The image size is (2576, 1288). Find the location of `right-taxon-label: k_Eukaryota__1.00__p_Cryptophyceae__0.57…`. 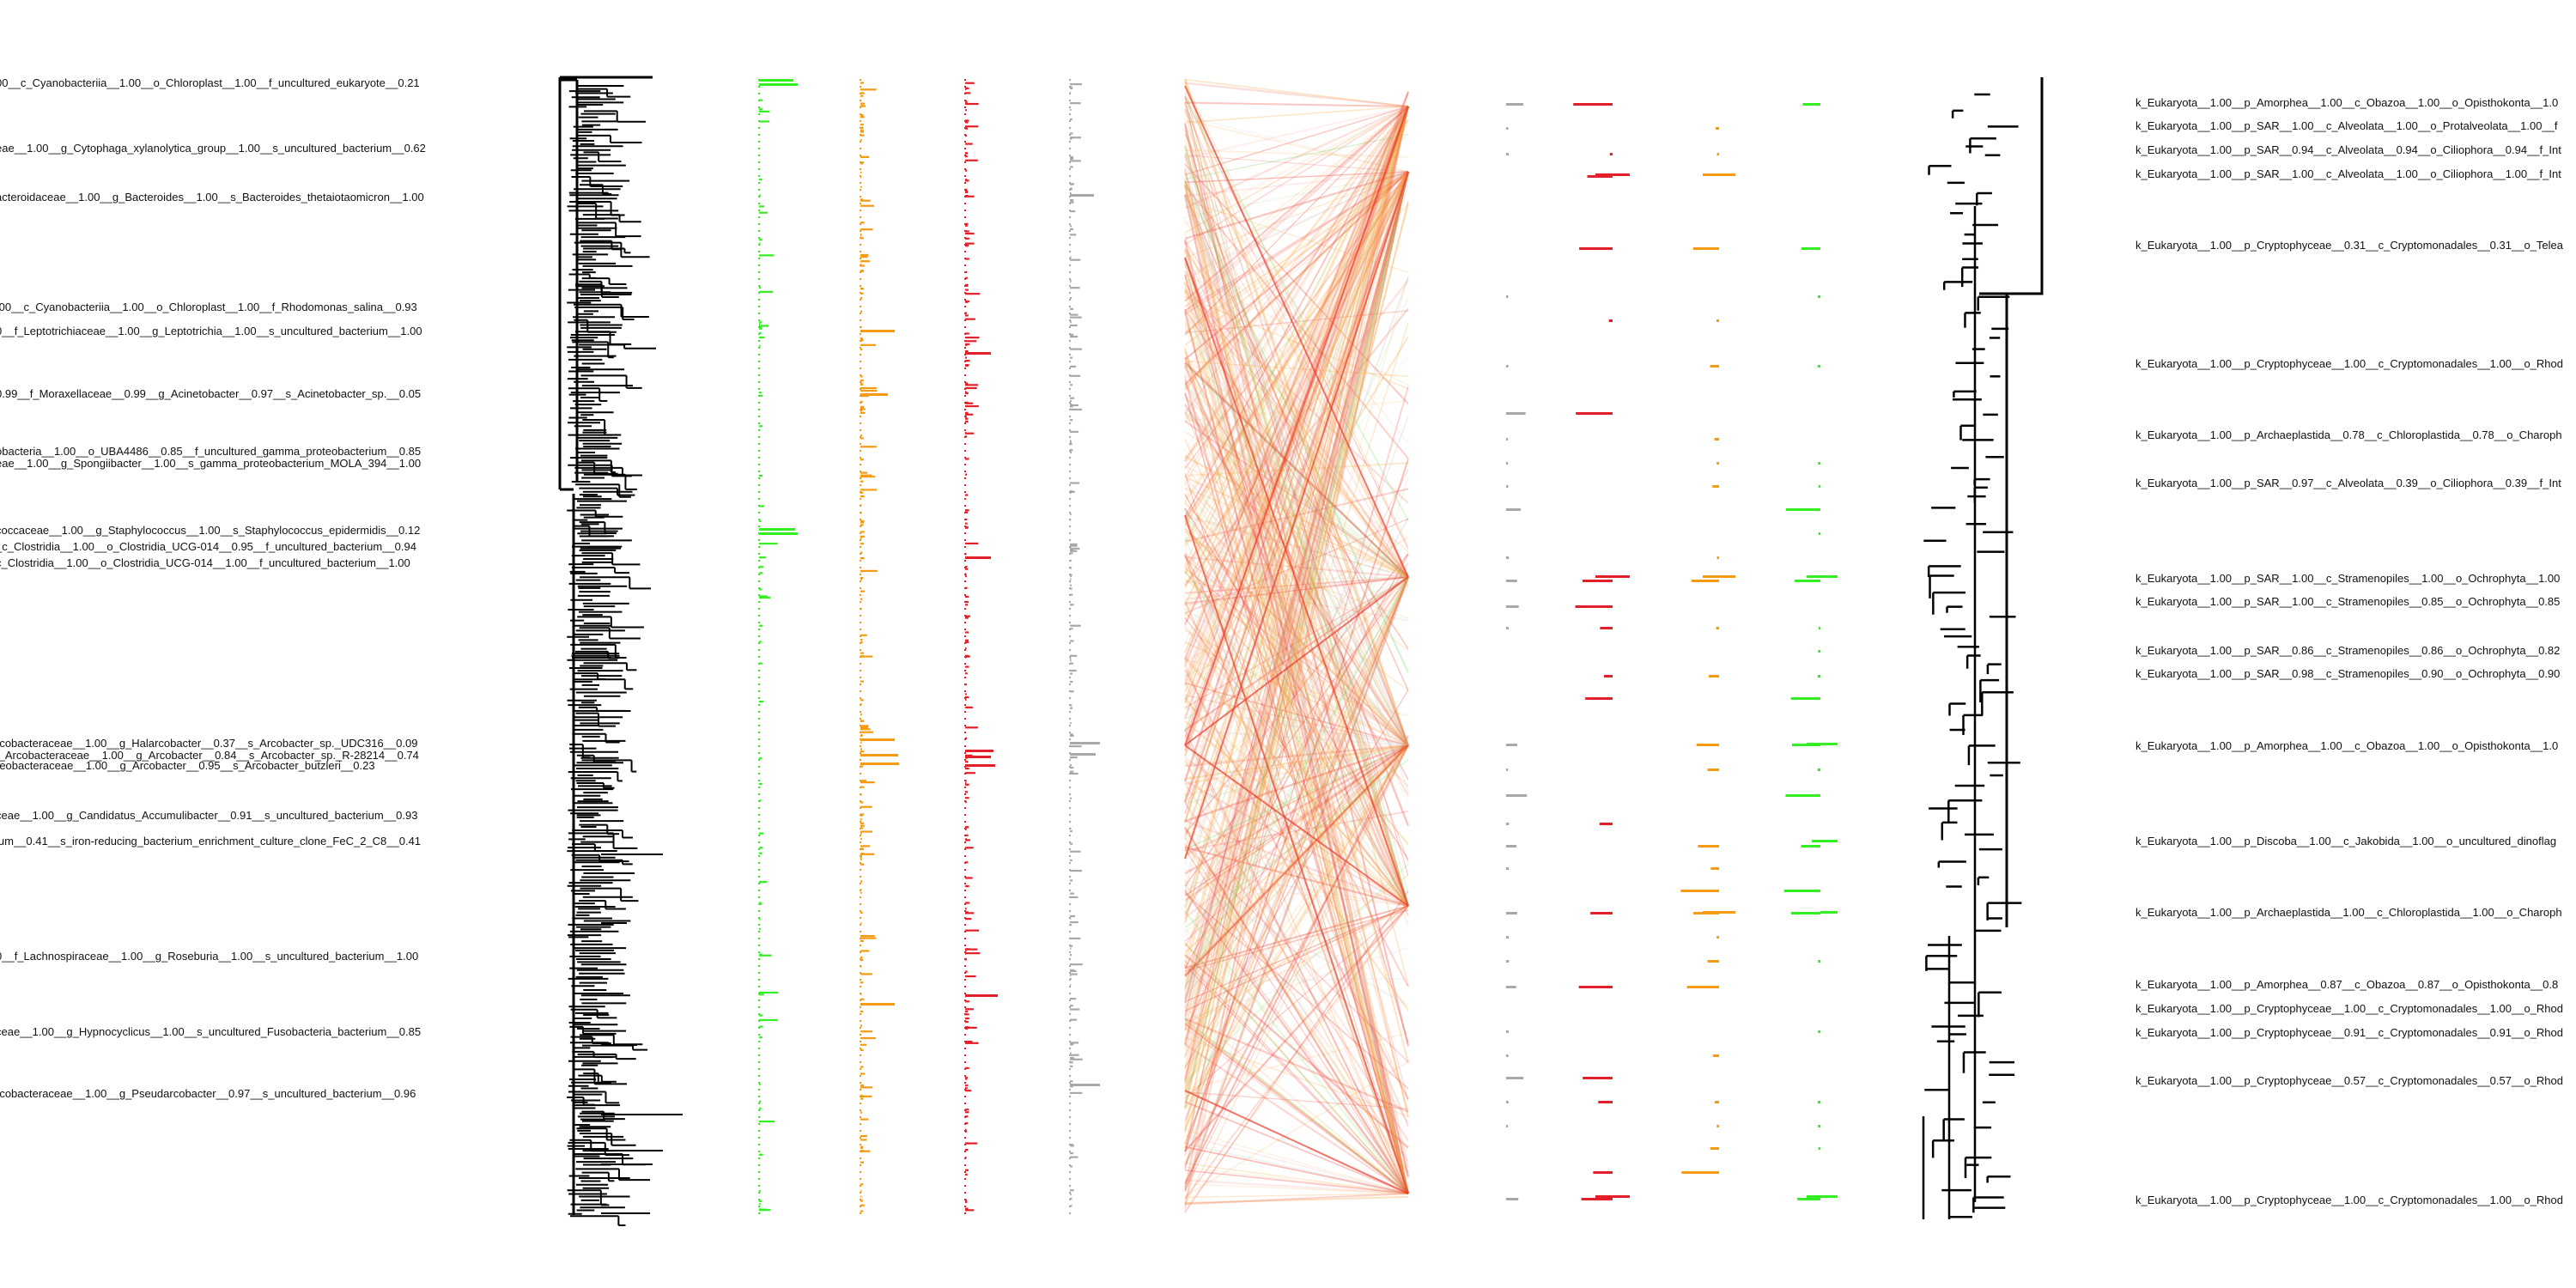

right-taxon-label: k_Eukaryota__1.00__p_Cryptophyceae__0.57… is located at coordinates (2349, 1080).